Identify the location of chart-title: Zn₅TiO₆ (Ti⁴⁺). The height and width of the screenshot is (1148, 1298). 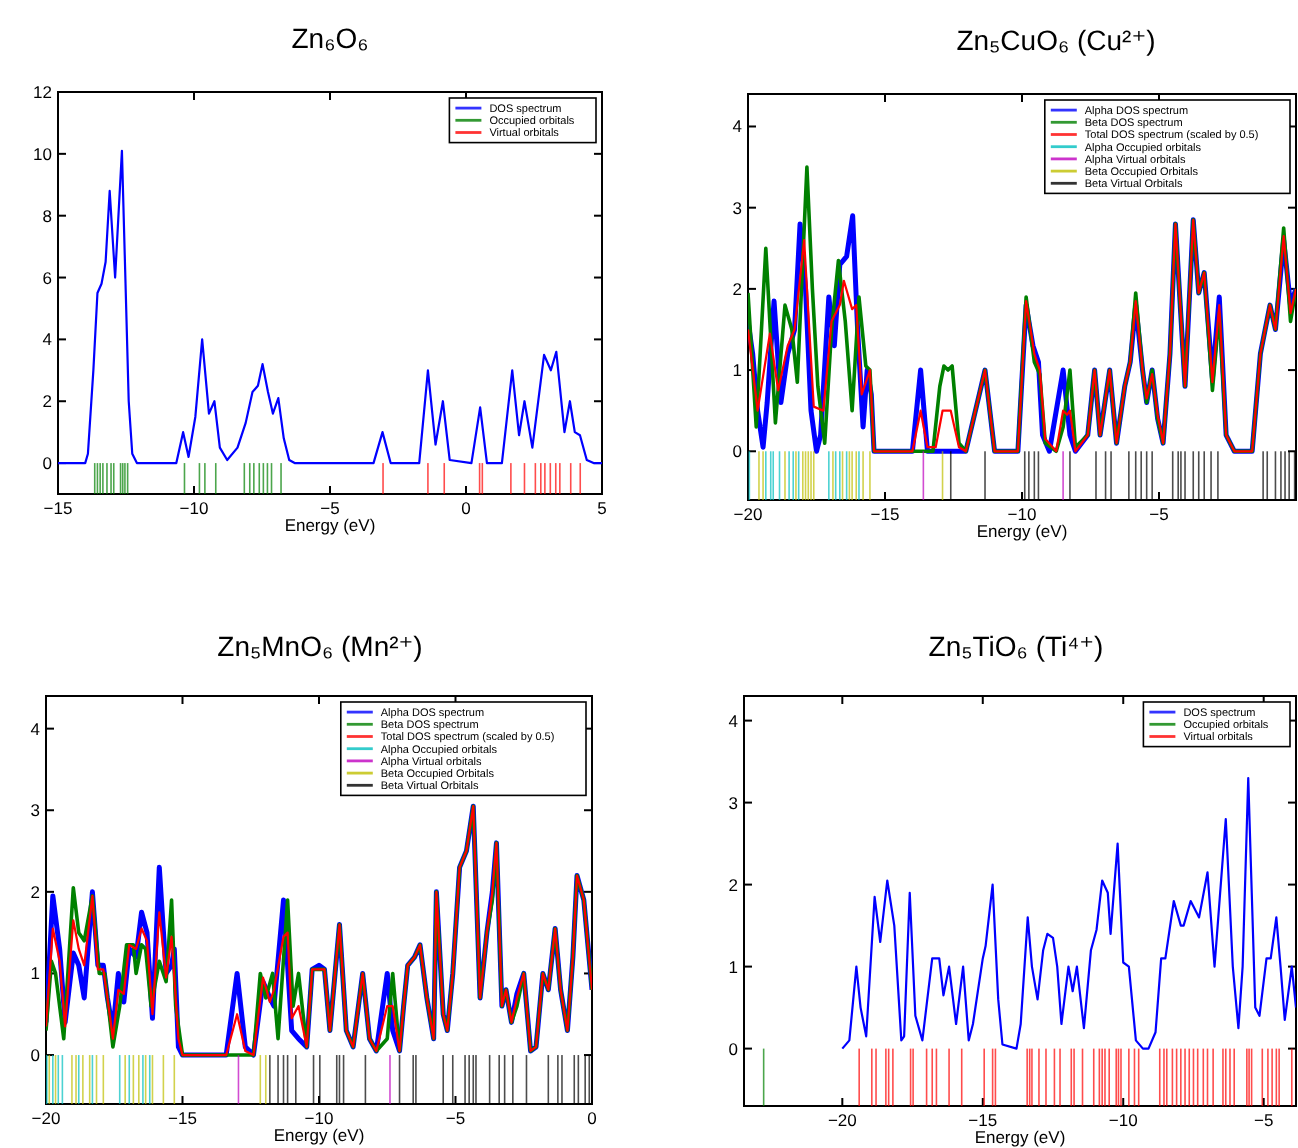
(1016, 646).